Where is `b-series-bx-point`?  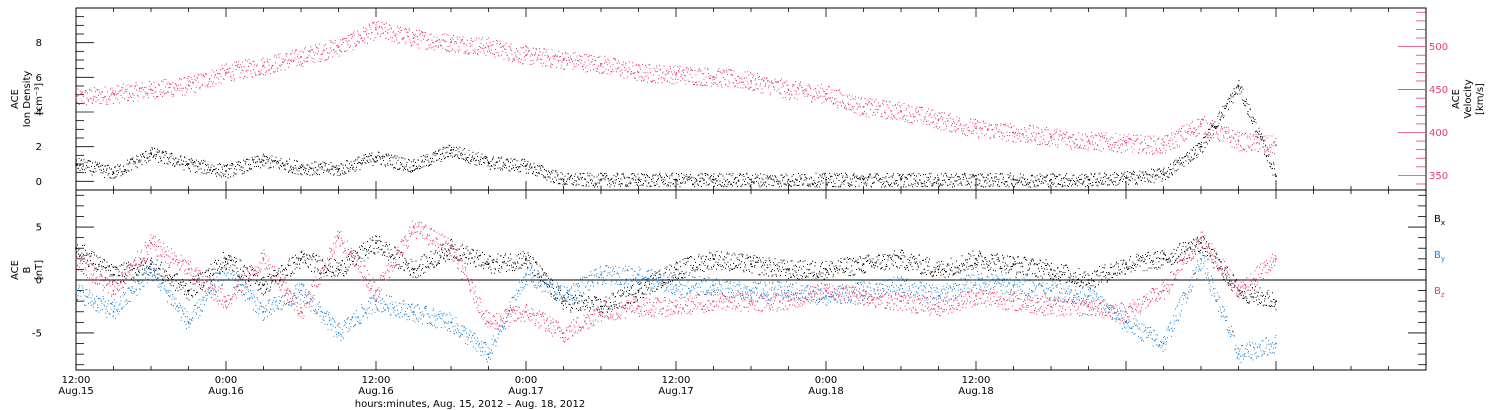 b-series-bx-point is located at coordinates (76, 248).